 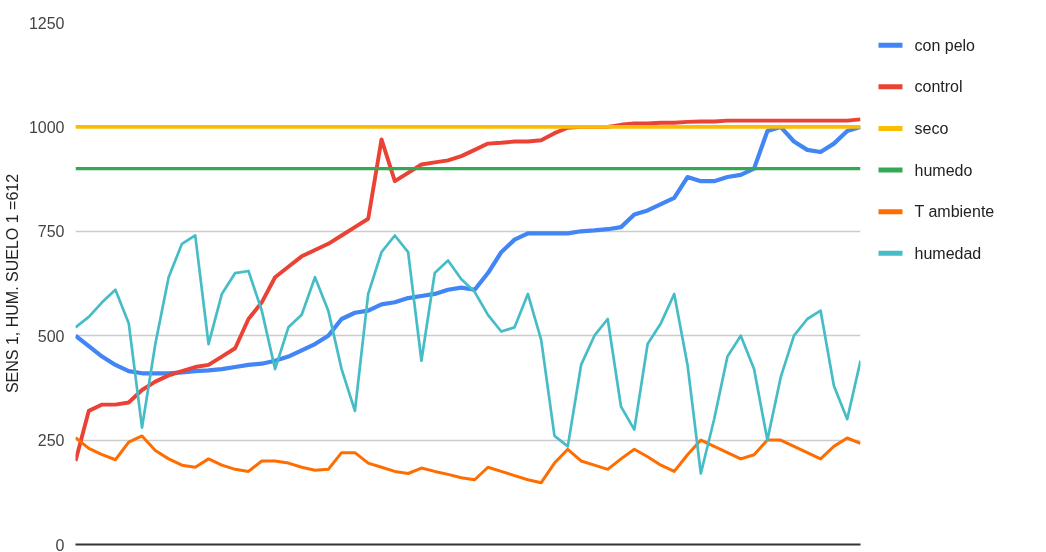 What do you see at coordinates (51, 232) in the screenshot?
I see `y-tick-label: 750` at bounding box center [51, 232].